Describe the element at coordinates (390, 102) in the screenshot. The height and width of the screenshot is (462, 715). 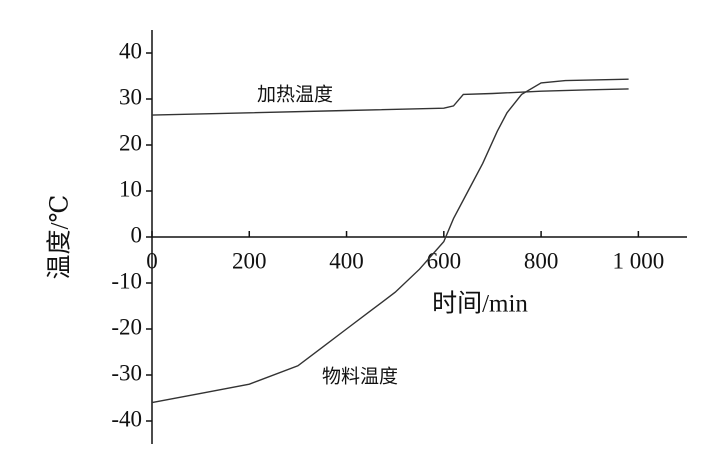
I see `data-line` at that location.